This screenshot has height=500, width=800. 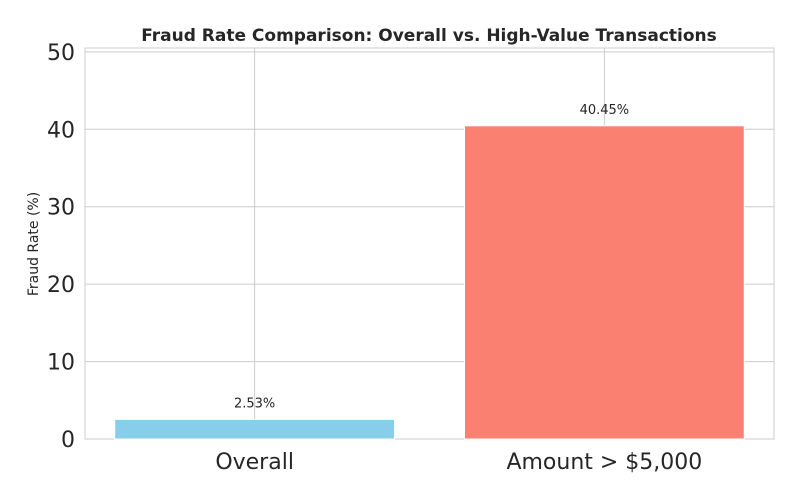 What do you see at coordinates (68, 440) in the screenshot?
I see `y-tick-label: 0` at bounding box center [68, 440].